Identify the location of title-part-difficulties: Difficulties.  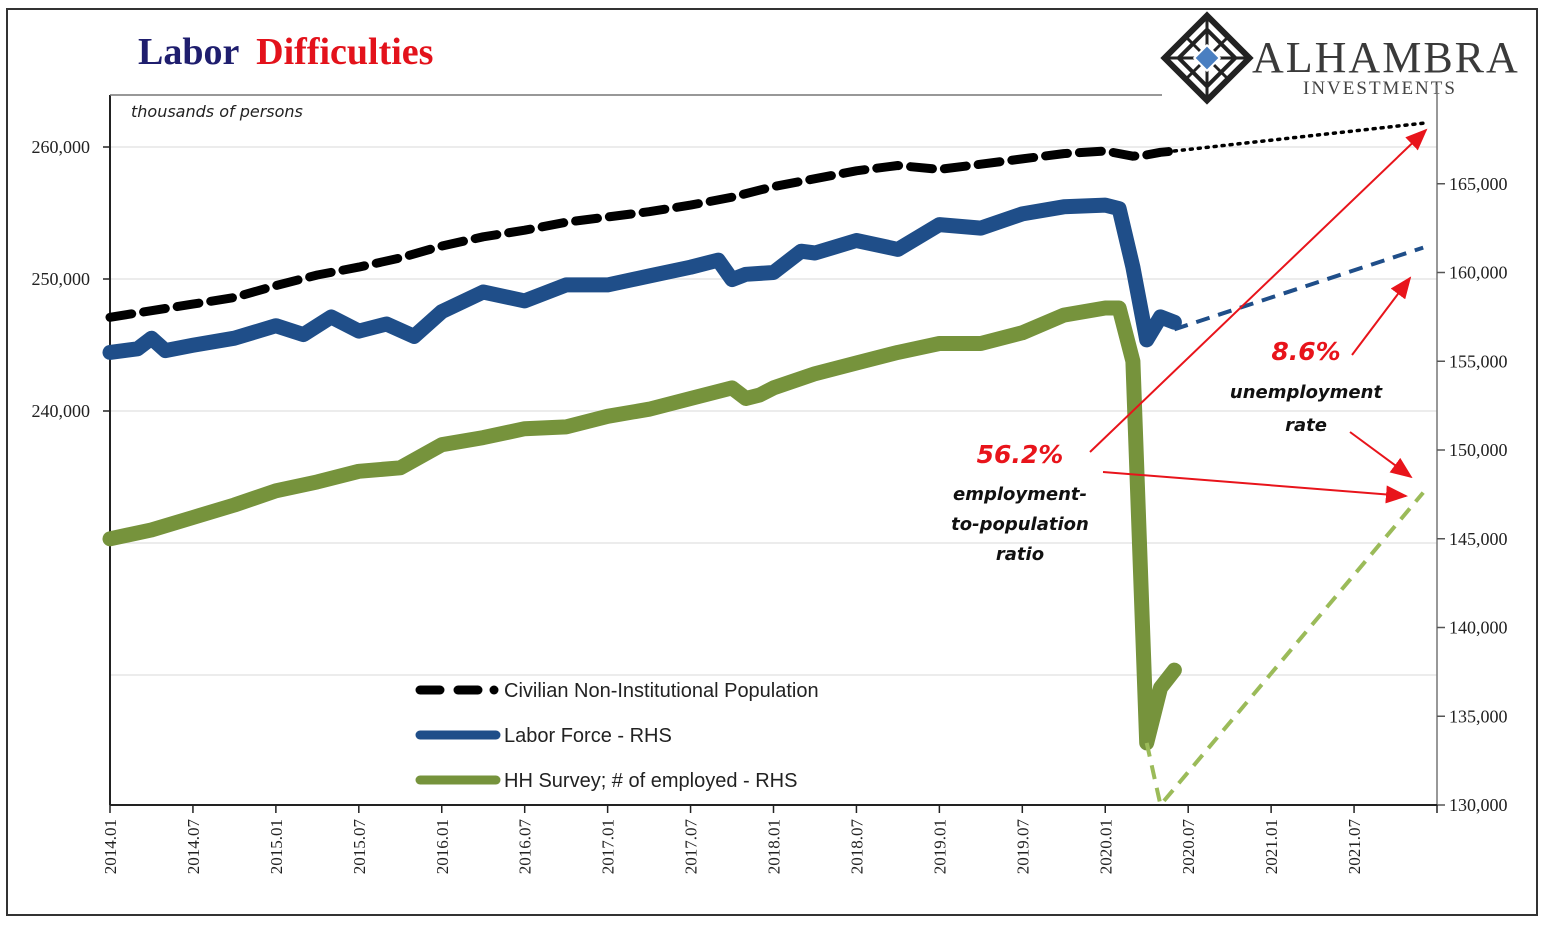
(344, 52).